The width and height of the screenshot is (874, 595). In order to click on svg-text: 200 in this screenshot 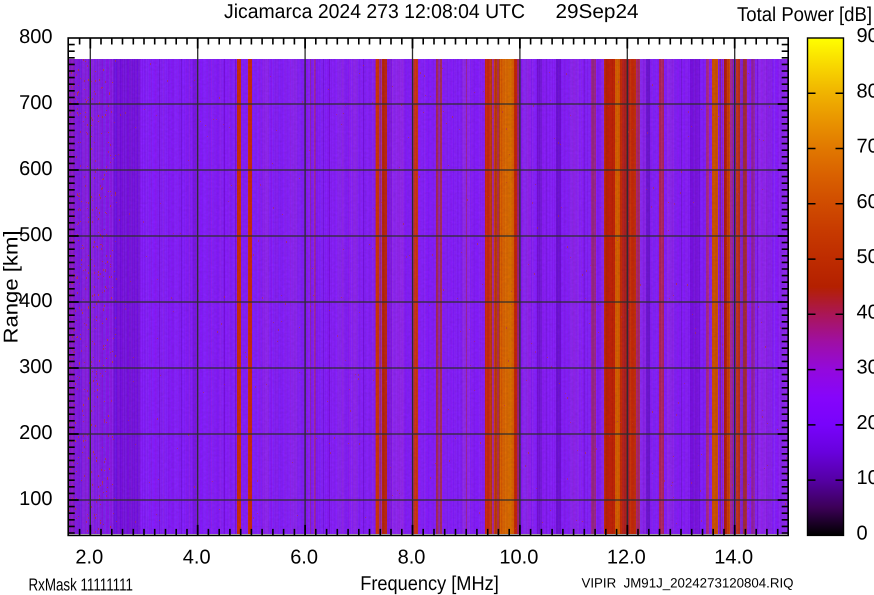, I will do `click(35, 433)`.